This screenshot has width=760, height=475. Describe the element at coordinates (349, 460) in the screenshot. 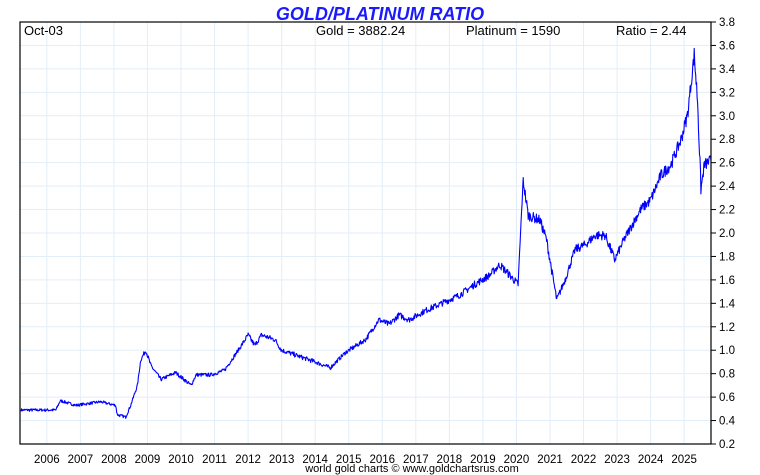

I see `x-tick-label: 2015` at that location.